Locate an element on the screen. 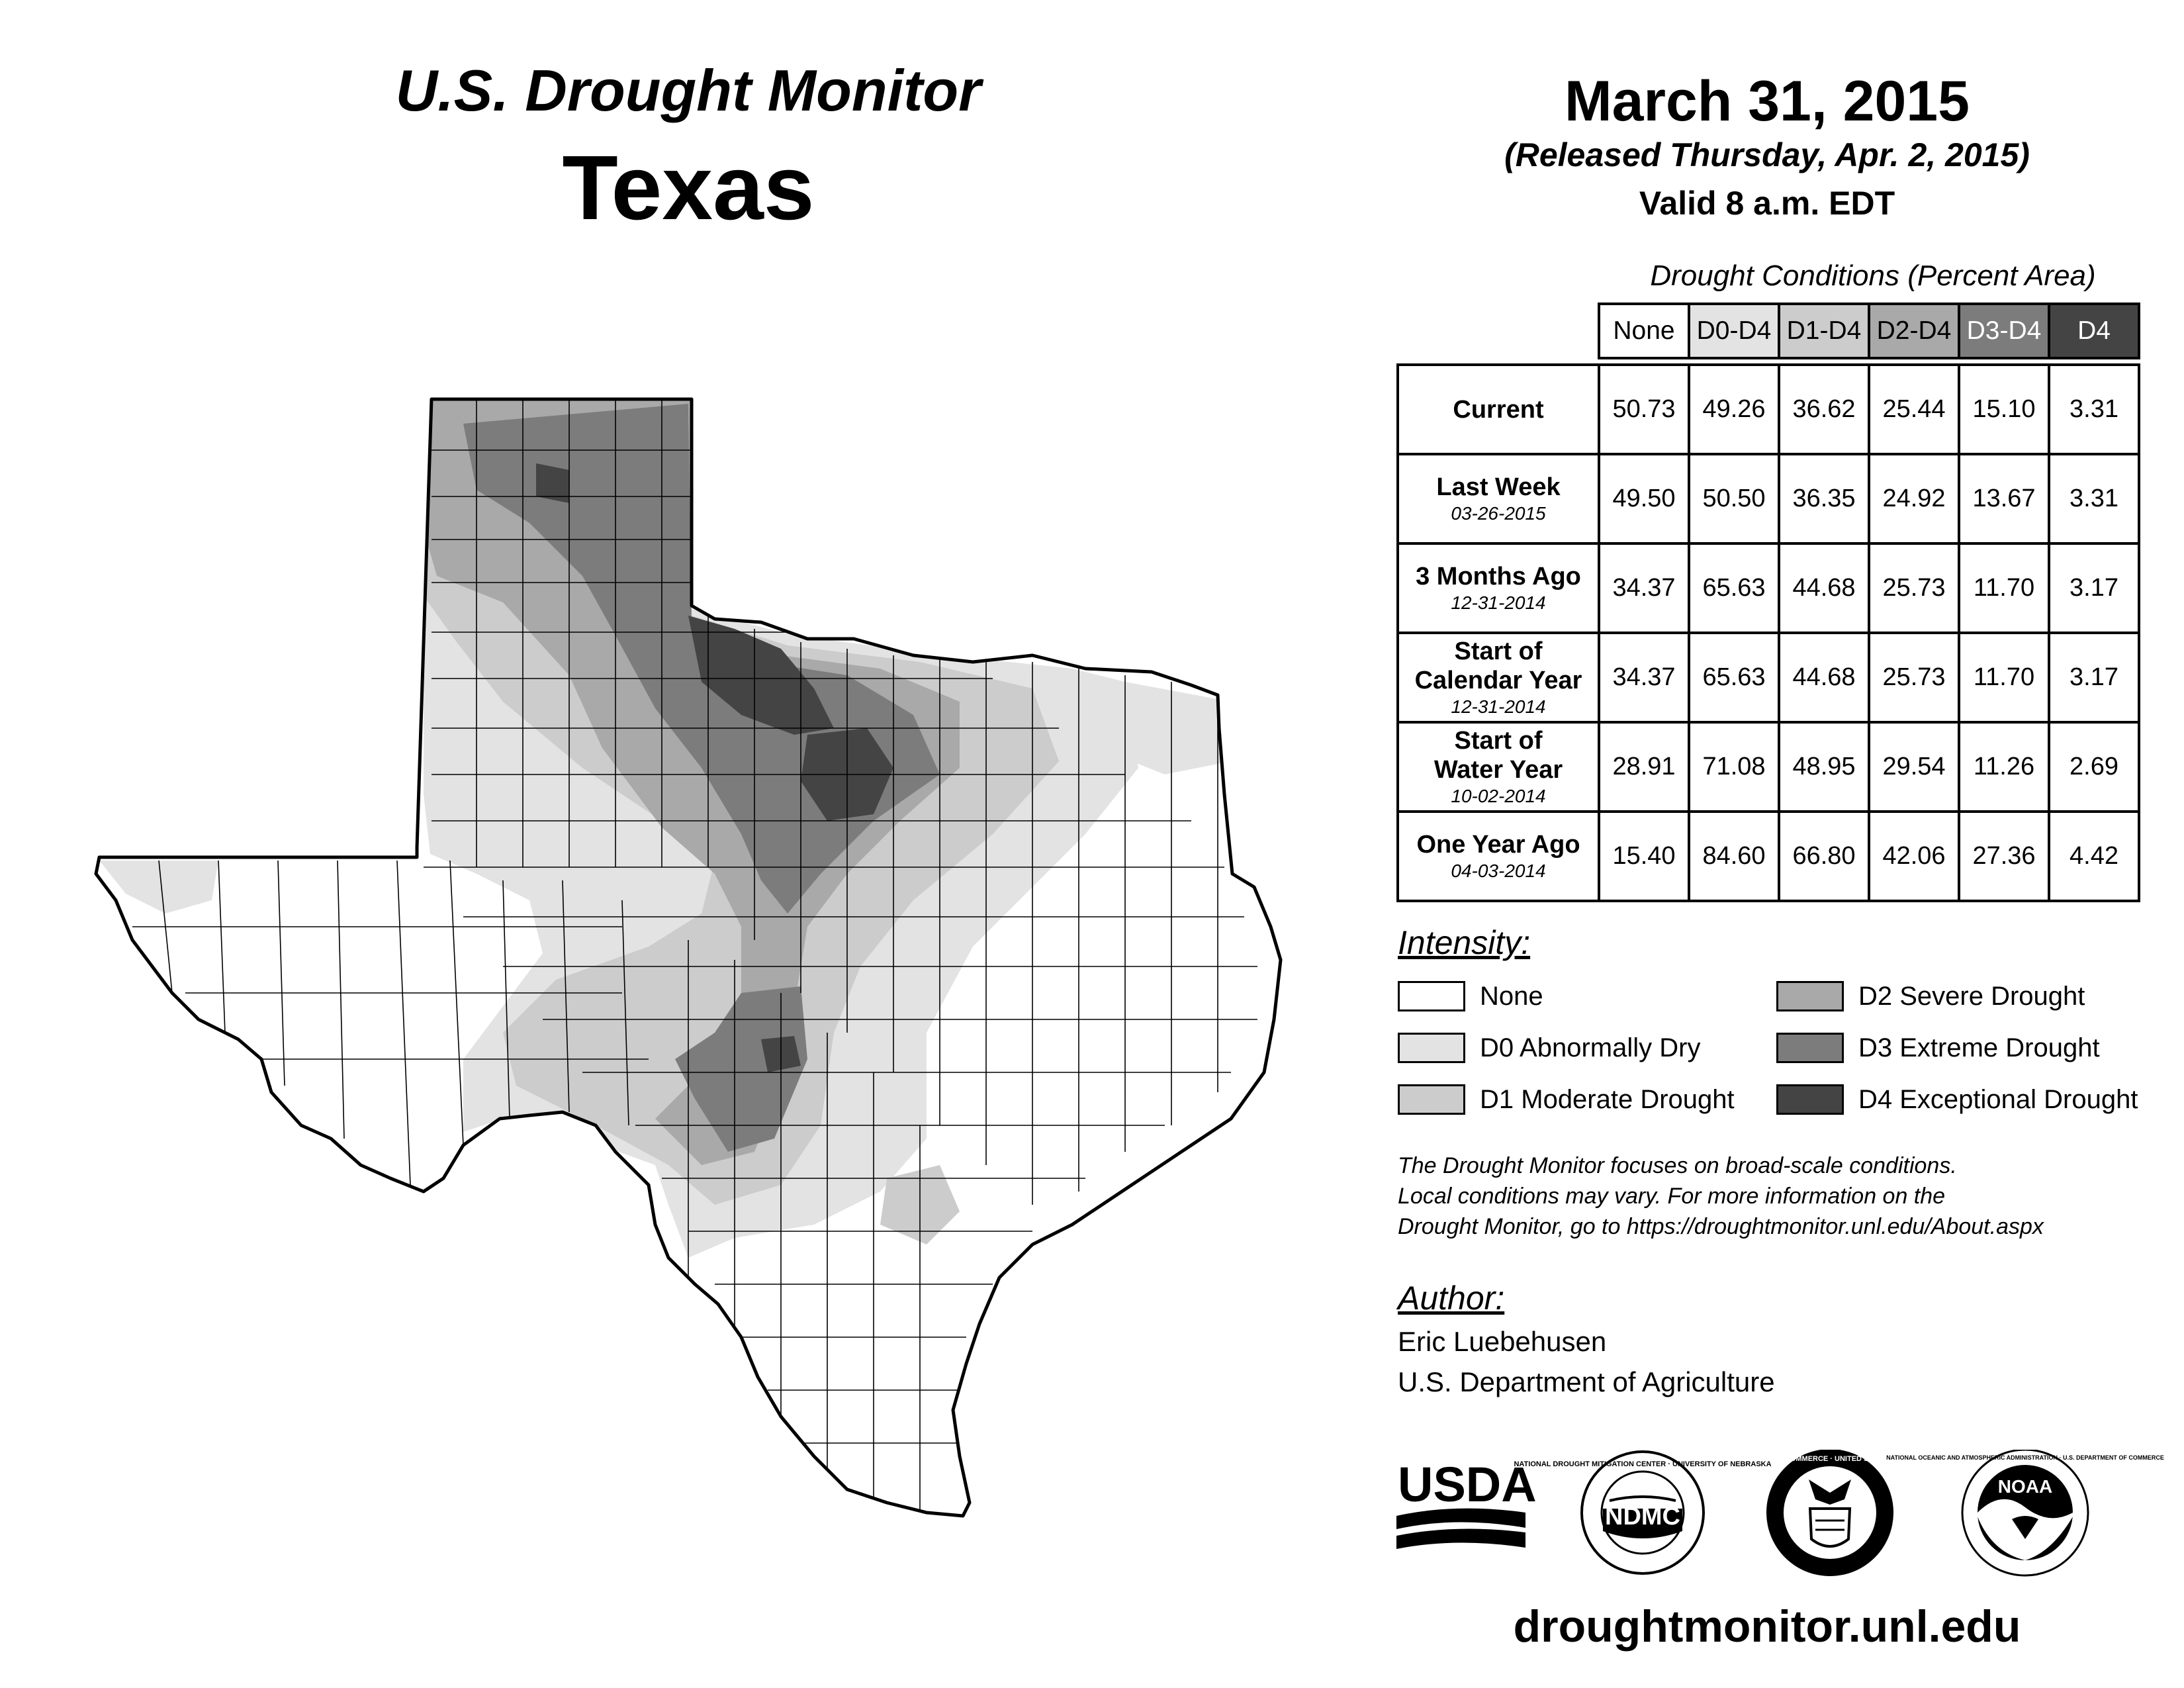 This screenshot has height=1688, width=2184. row-label: Current is located at coordinates (1498, 409).